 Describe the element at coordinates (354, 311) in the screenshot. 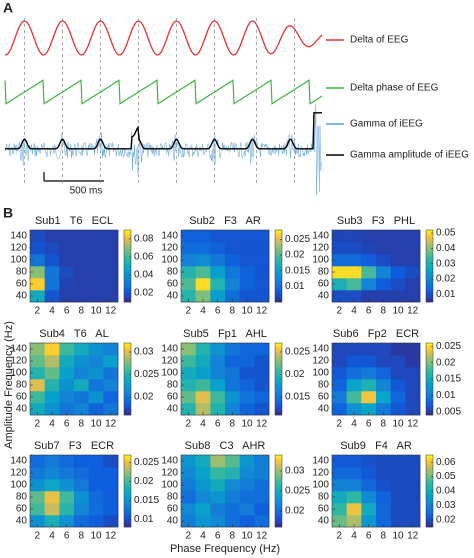

I see `x-tick-label: 4` at that location.